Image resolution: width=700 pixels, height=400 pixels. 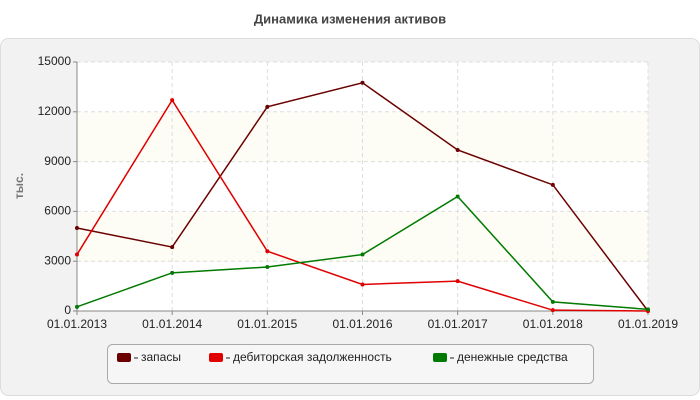 I want to click on legend-label: денежные средства, so click(x=512, y=357).